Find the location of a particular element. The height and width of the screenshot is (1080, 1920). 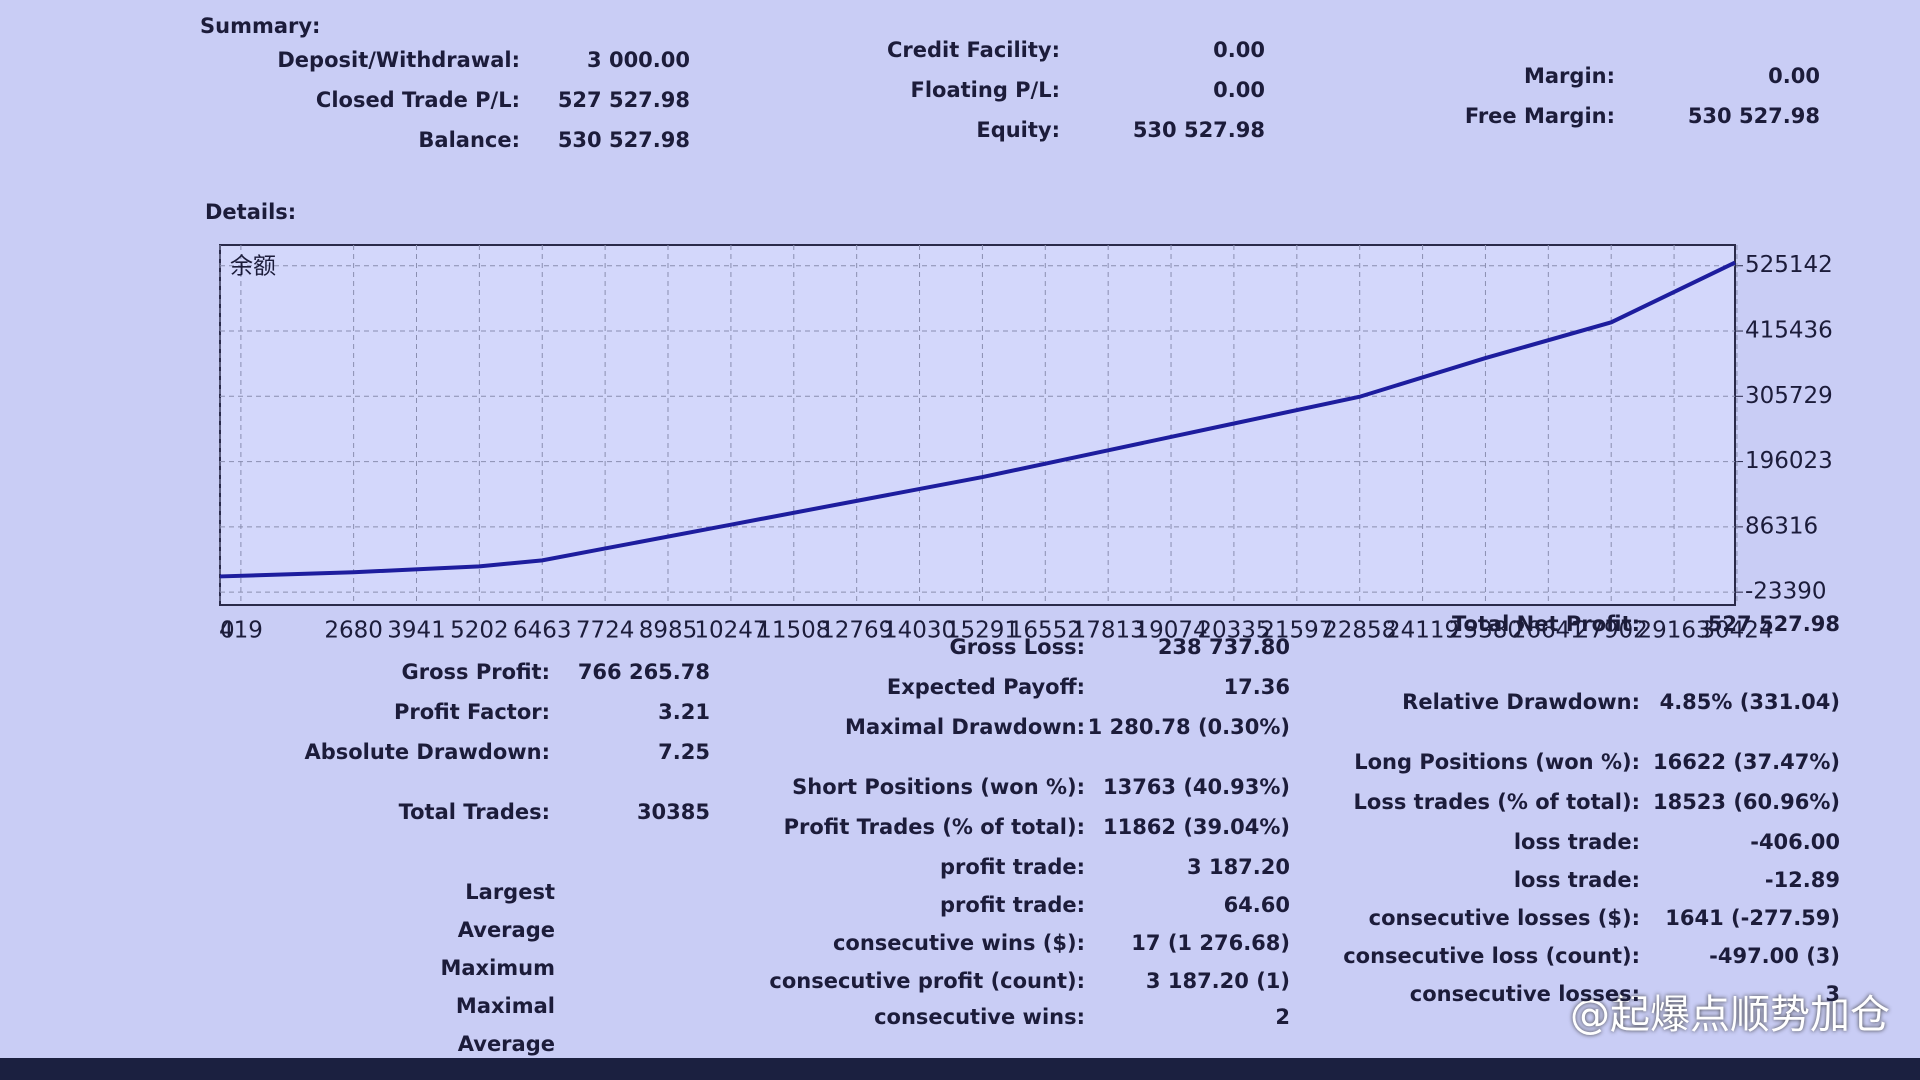

stat-value: 2 is located at coordinates (1282, 1017).